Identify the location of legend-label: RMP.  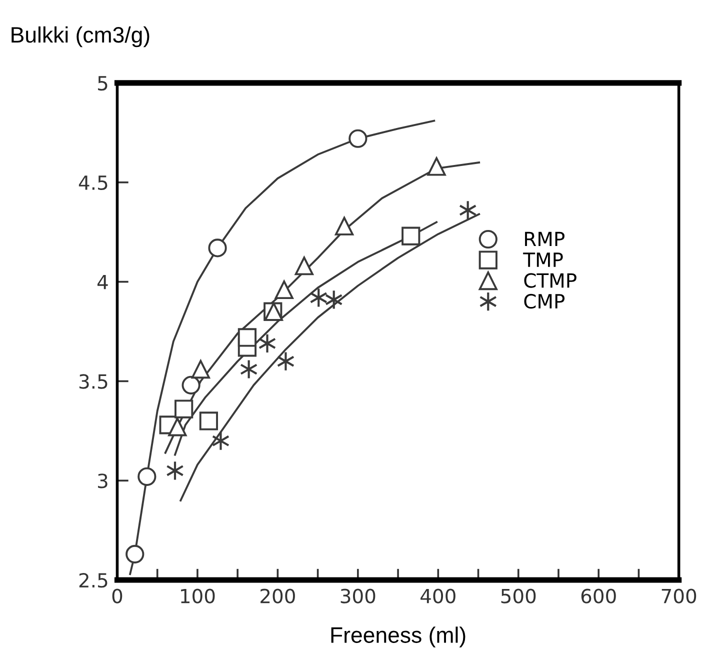
(544, 239).